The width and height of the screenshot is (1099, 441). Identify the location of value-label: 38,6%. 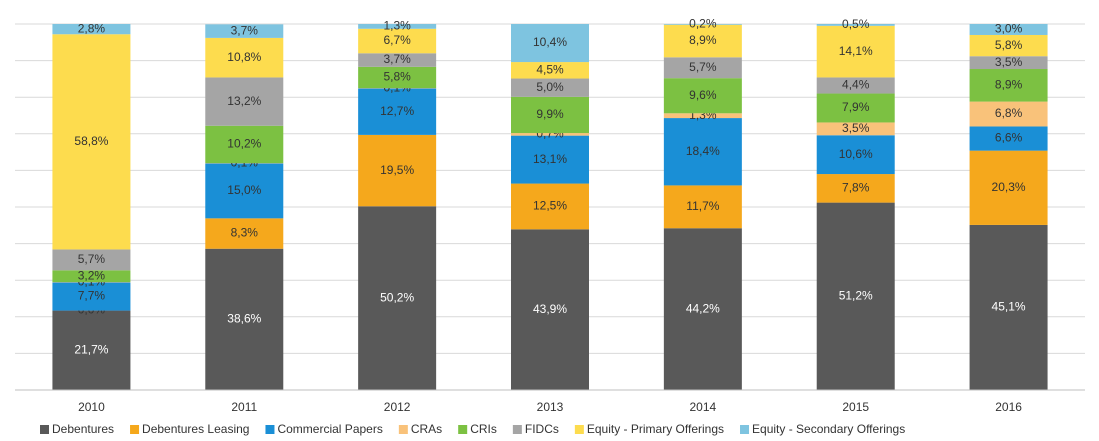
(244, 319).